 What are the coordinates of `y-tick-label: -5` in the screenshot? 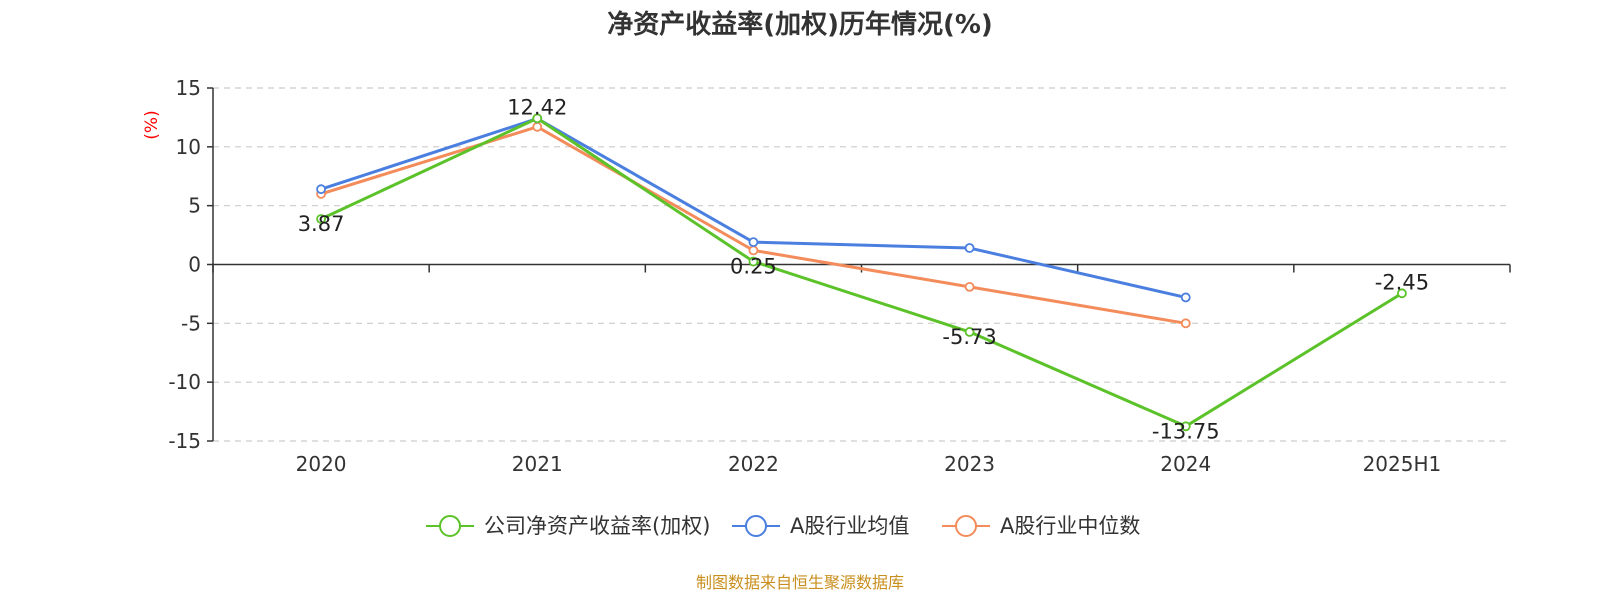 It's located at (191, 323).